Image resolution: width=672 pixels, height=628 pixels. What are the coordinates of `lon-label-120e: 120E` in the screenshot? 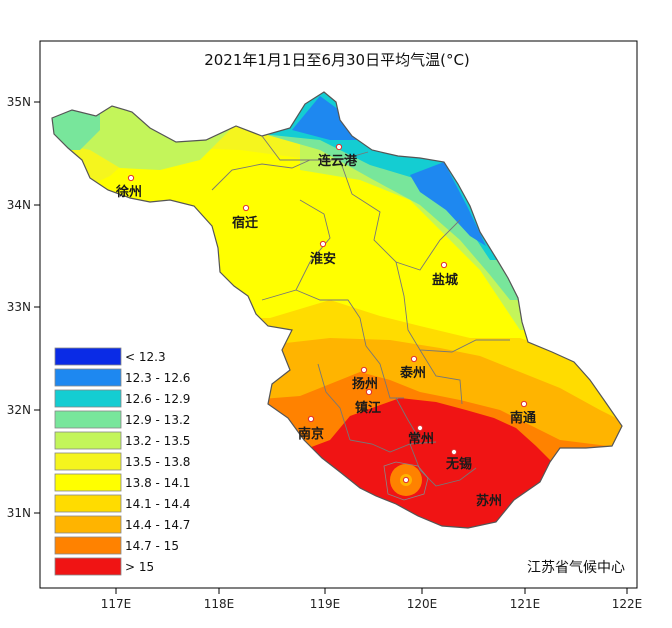 It's located at (422, 604).